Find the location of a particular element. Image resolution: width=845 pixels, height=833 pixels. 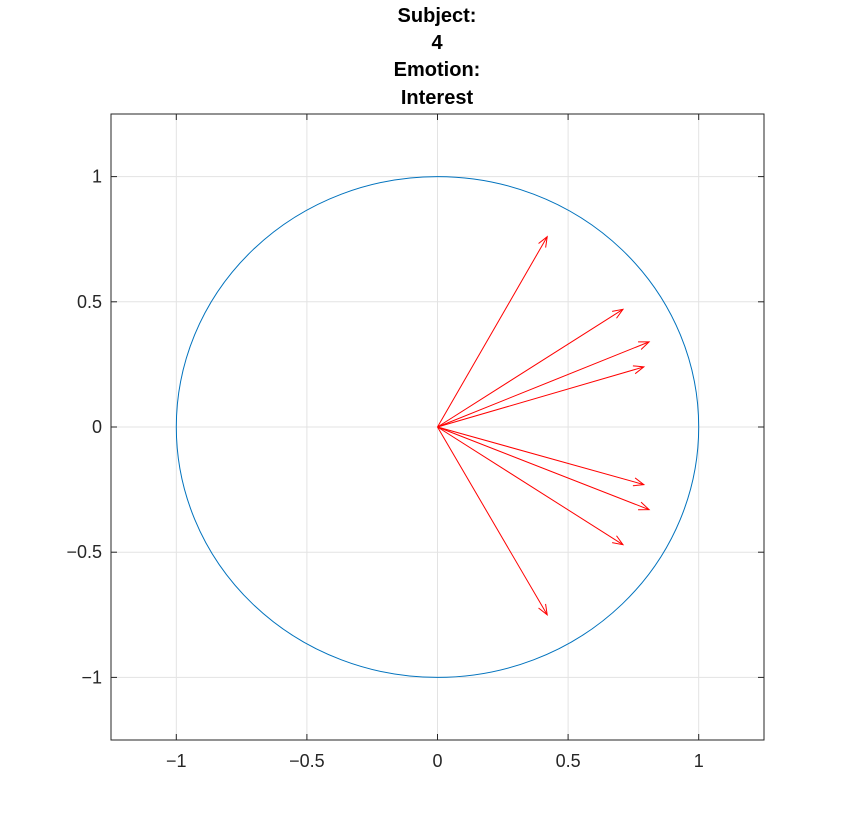

y-tick-label: −0.5 is located at coordinates (84, 552).